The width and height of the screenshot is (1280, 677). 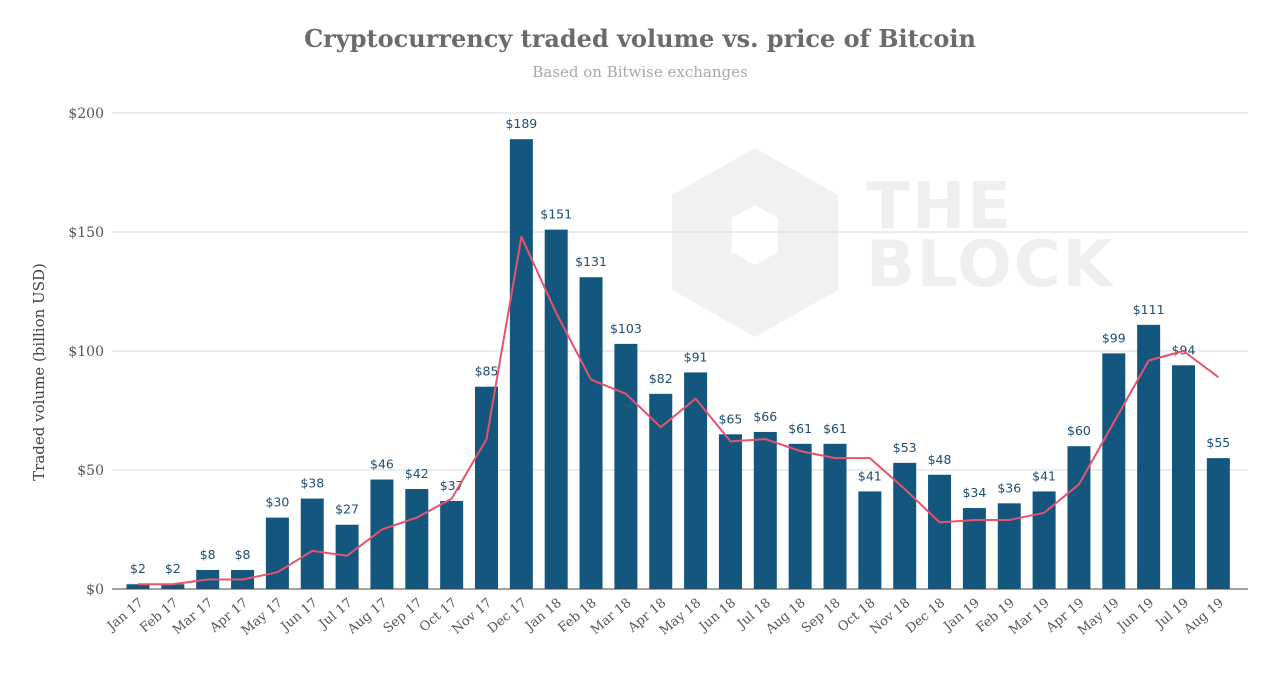 I want to click on x-tick-label: Jun 17, so click(x=299, y=616).